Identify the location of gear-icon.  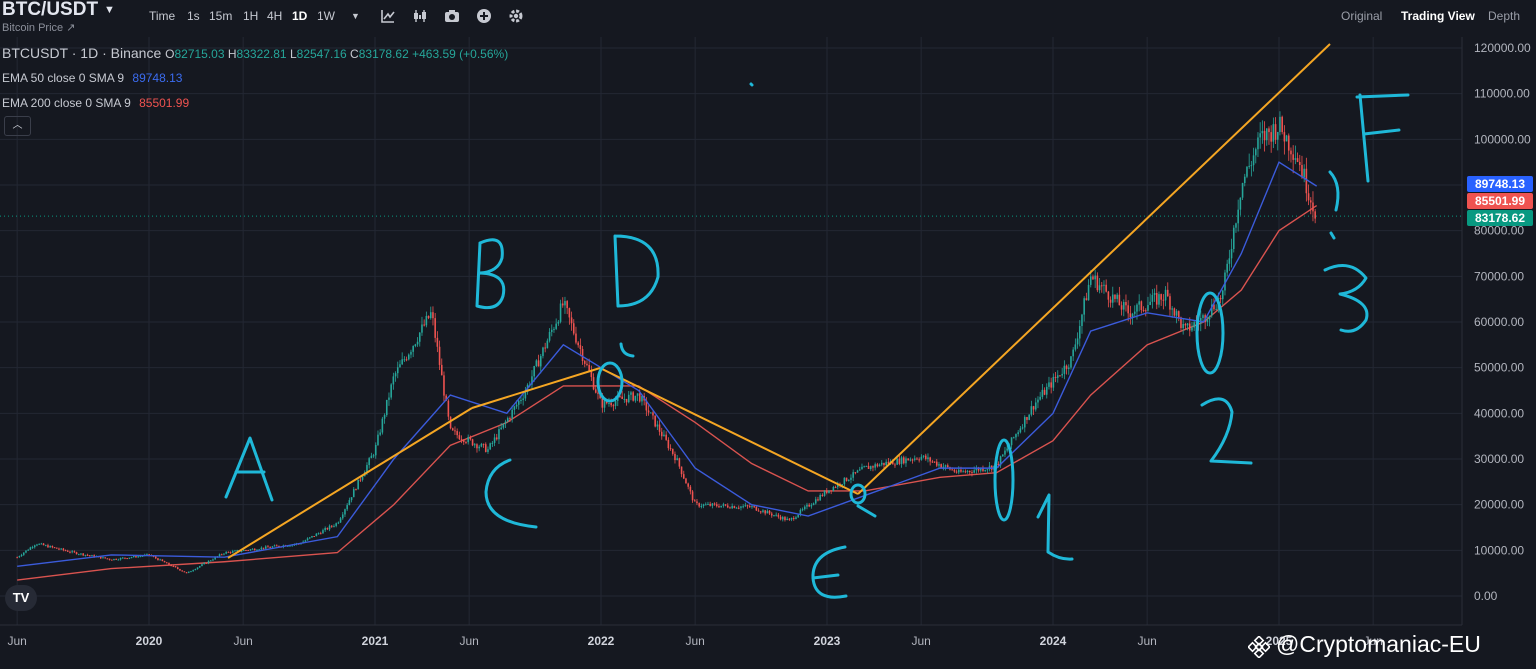
(516, 16).